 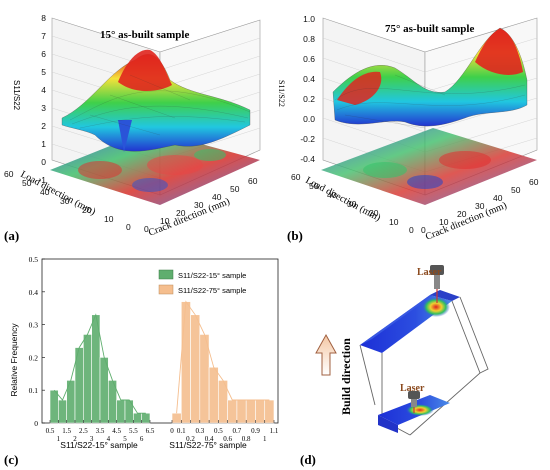 I want to click on surface-mesh, so click(x=430, y=77).